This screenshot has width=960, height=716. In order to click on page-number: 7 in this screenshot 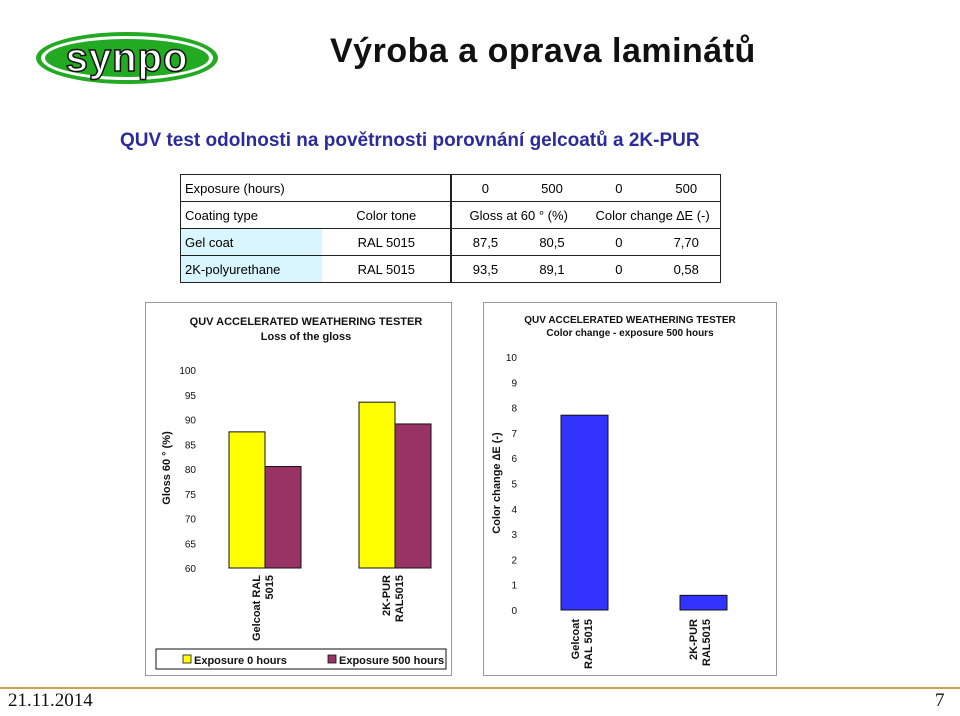, I will do `click(940, 700)`.